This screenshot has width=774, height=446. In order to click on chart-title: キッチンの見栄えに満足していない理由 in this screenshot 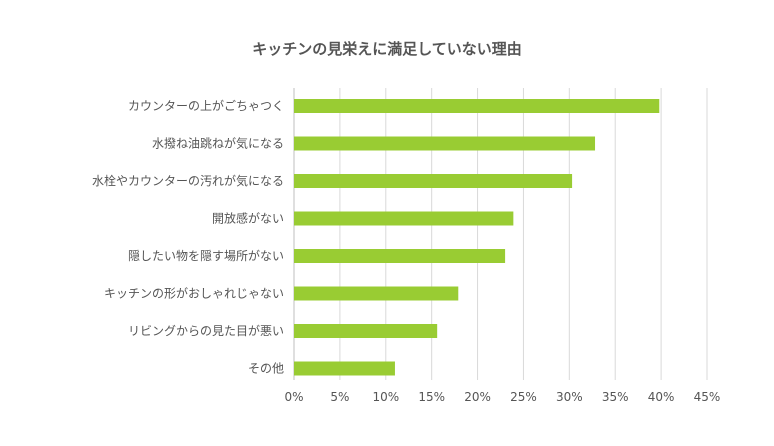, I will do `click(387, 49)`.